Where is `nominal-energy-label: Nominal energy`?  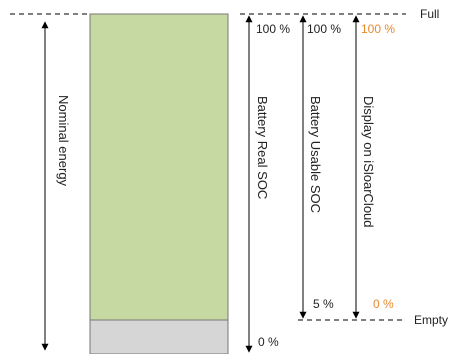
nominal-energy-label: Nominal energy is located at coordinates (63, 141).